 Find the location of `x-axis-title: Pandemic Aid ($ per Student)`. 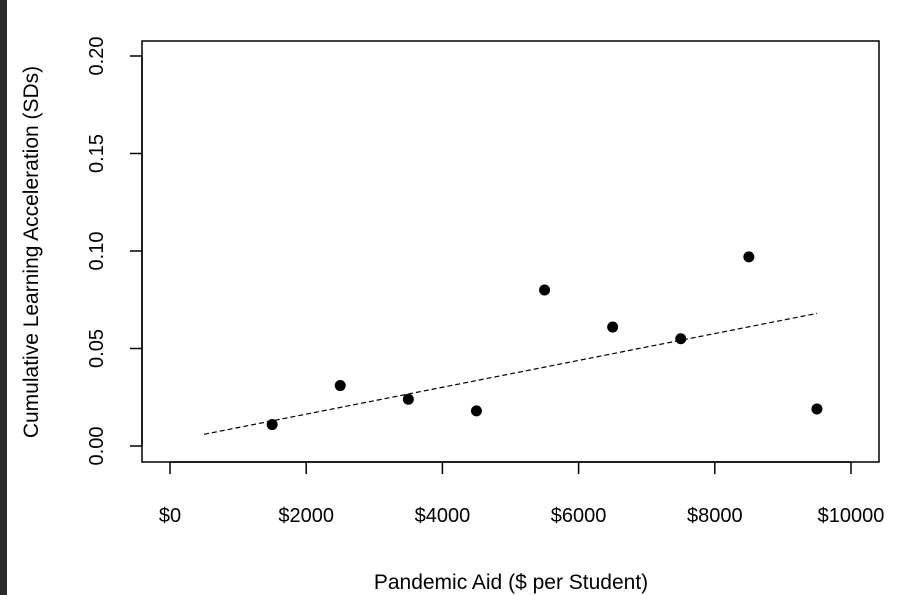

x-axis-title: Pandemic Aid ($ per Student) is located at coordinates (511, 582).